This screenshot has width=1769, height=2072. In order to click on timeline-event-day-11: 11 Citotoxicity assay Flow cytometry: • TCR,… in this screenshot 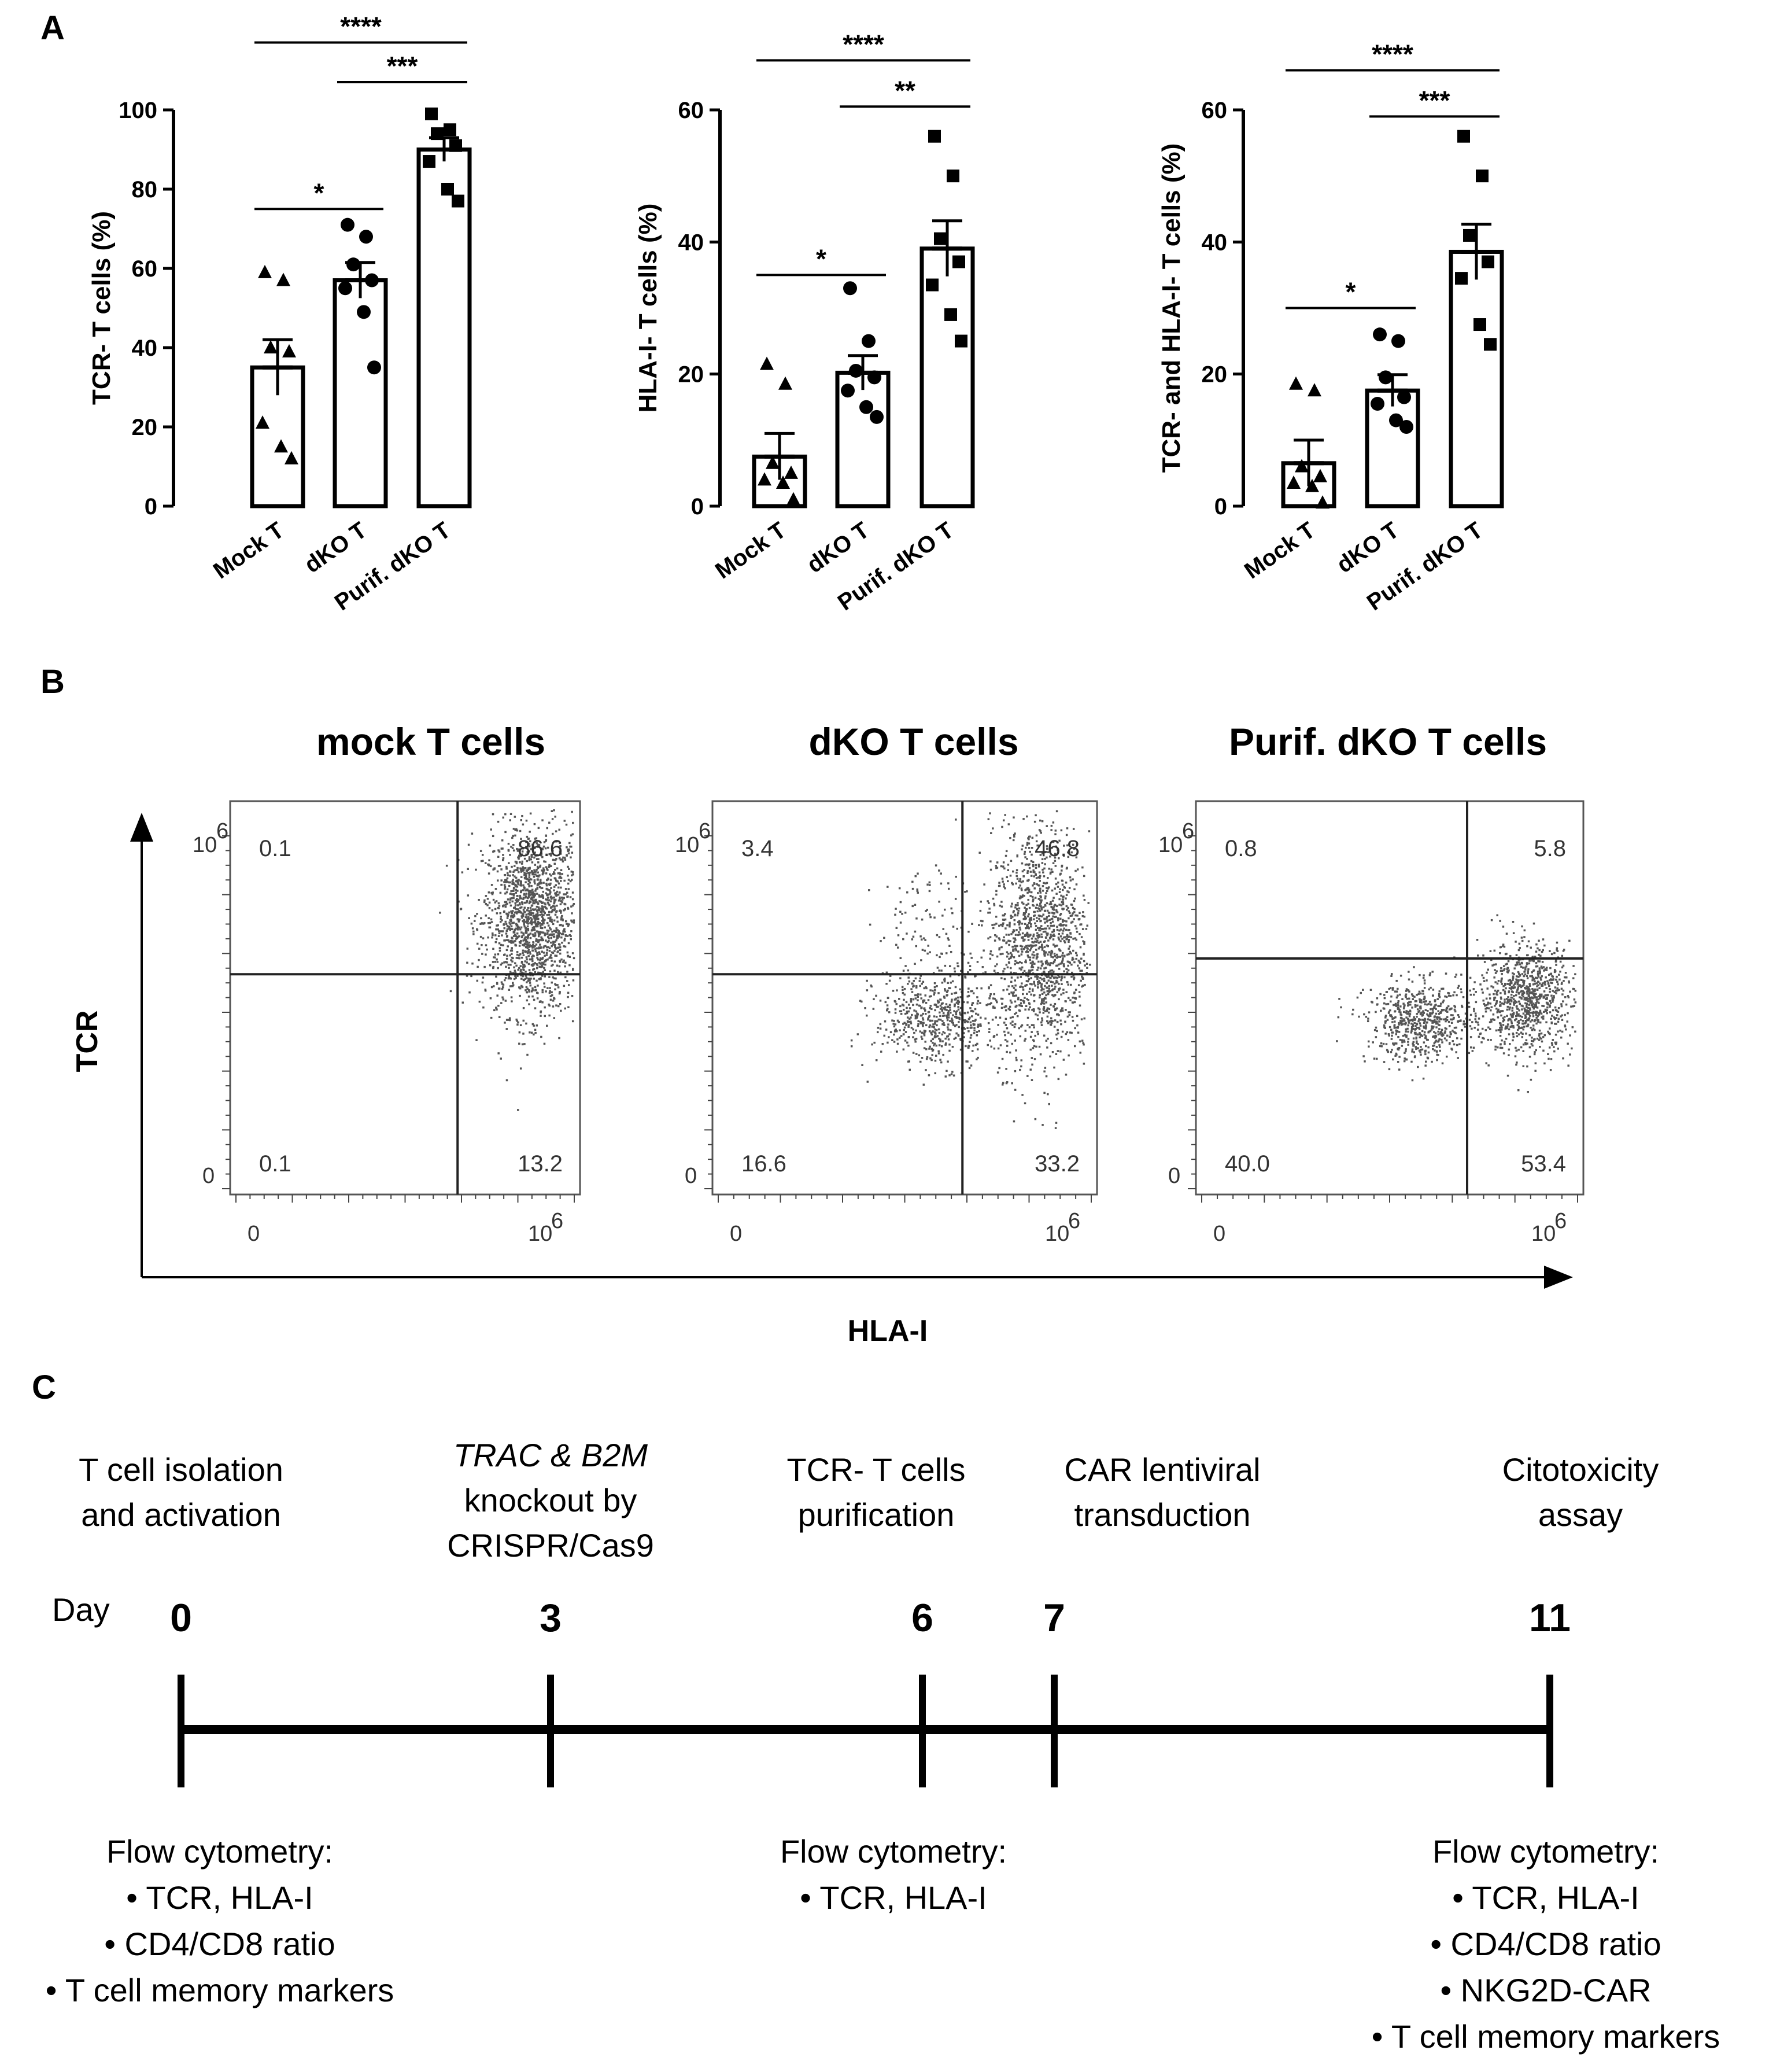, I will do `click(1546, 1753)`.